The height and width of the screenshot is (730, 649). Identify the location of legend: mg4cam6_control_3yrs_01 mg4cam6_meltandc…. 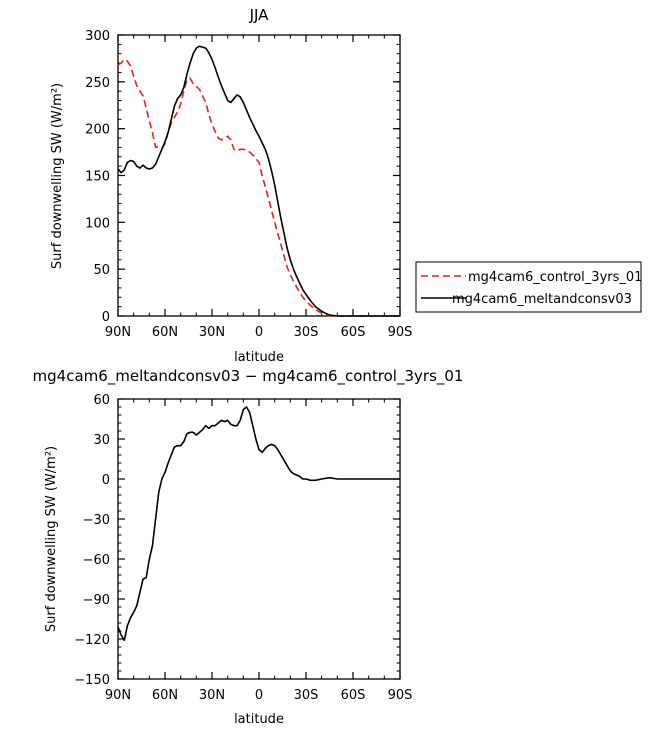
(528, 287).